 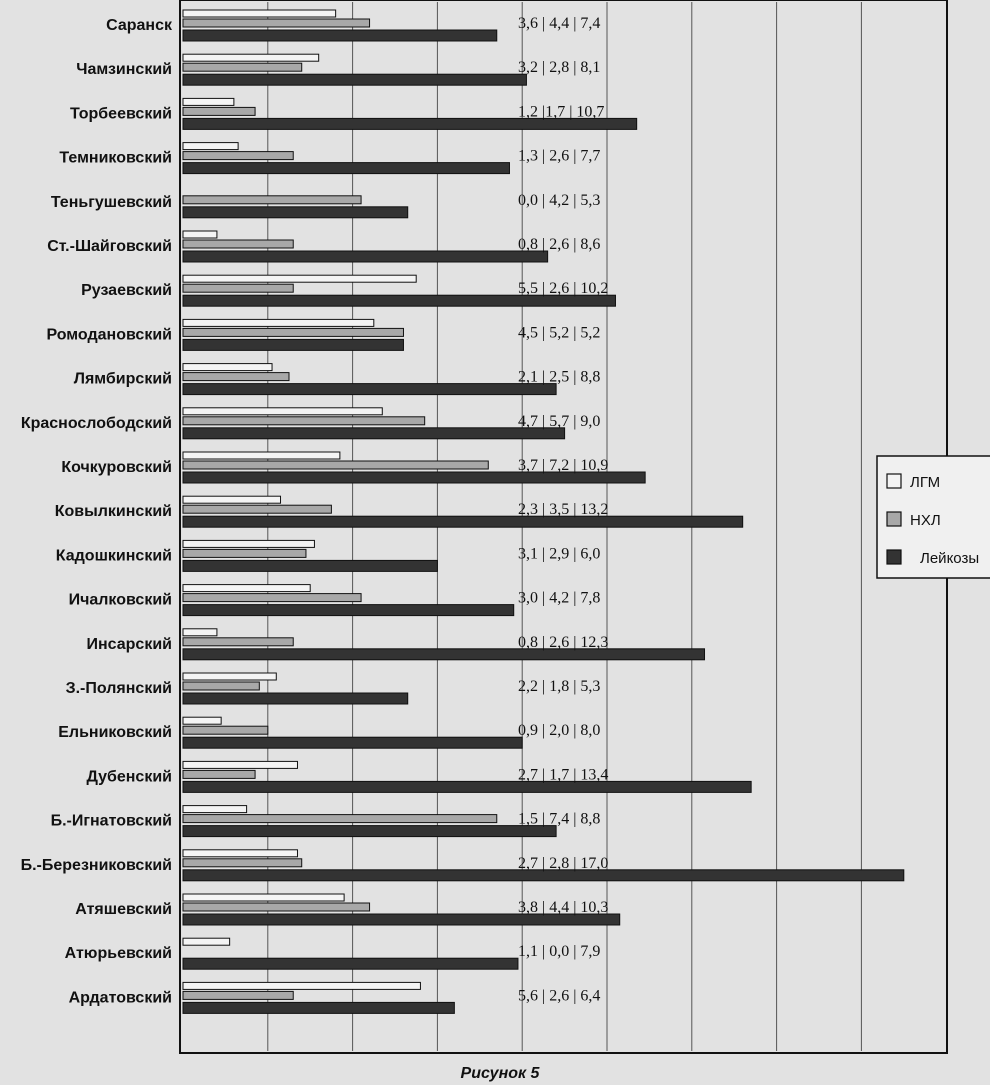 What do you see at coordinates (116, 467) in the screenshot?
I see `category-label: Кочкуровский` at bounding box center [116, 467].